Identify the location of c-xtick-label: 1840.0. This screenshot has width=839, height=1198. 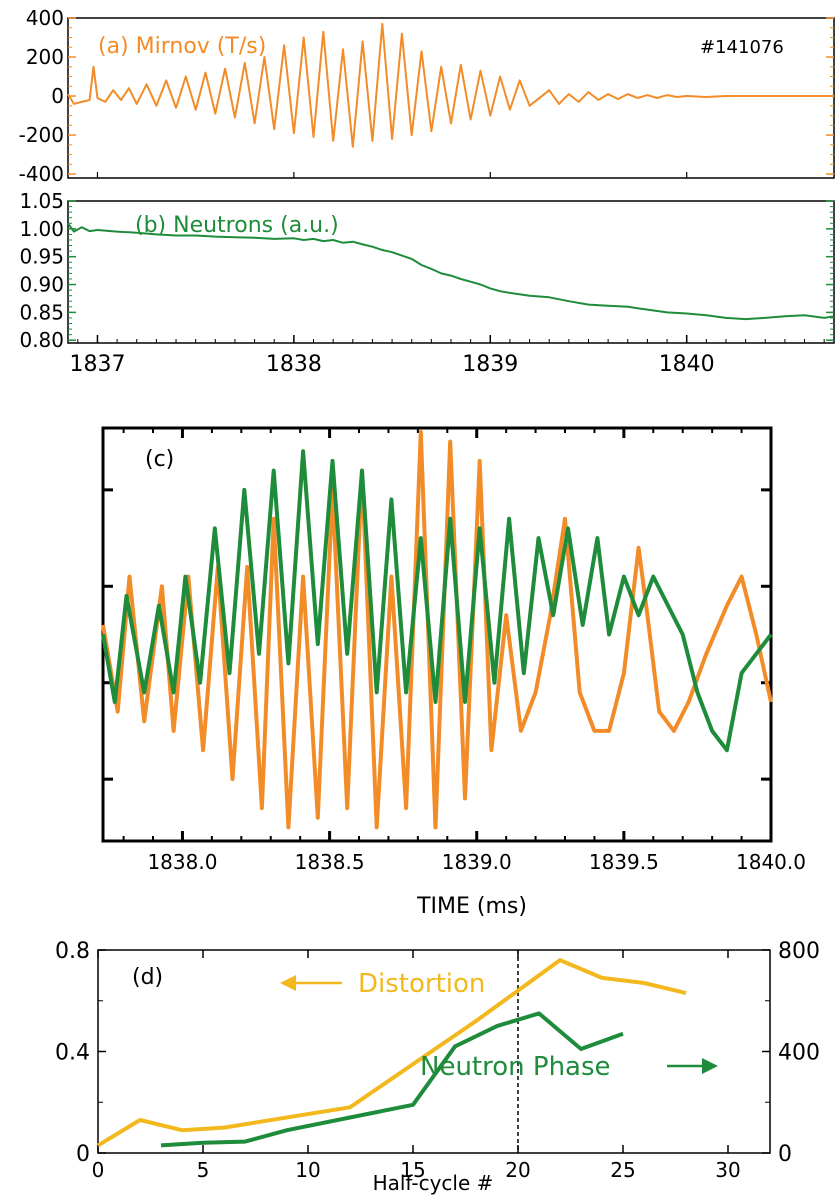
(771, 862).